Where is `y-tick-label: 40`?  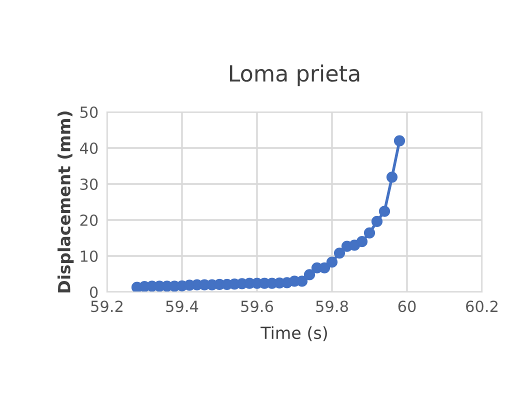
y-tick-label: 40 is located at coordinates (89, 148).